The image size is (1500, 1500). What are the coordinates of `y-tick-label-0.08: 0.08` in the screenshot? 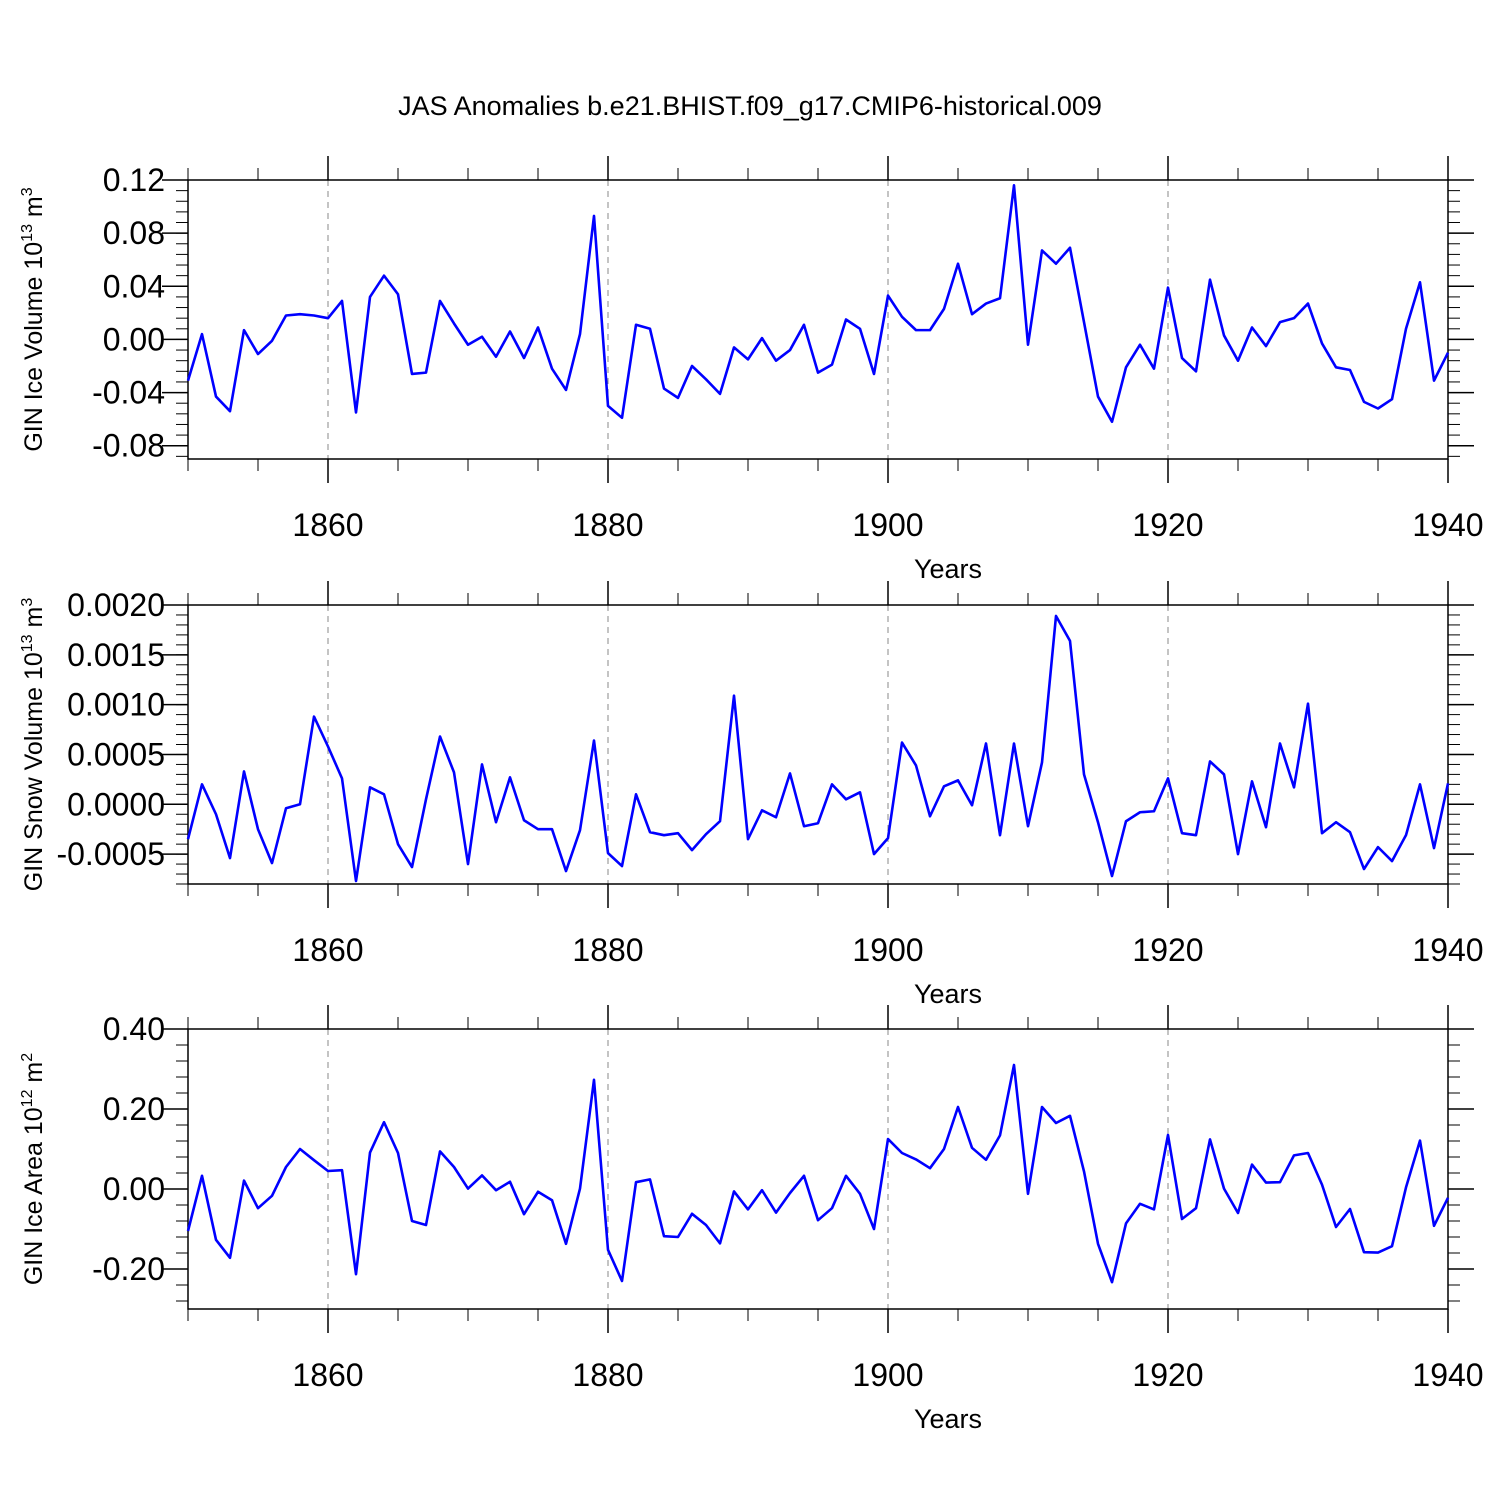 It's located at (134, 233).